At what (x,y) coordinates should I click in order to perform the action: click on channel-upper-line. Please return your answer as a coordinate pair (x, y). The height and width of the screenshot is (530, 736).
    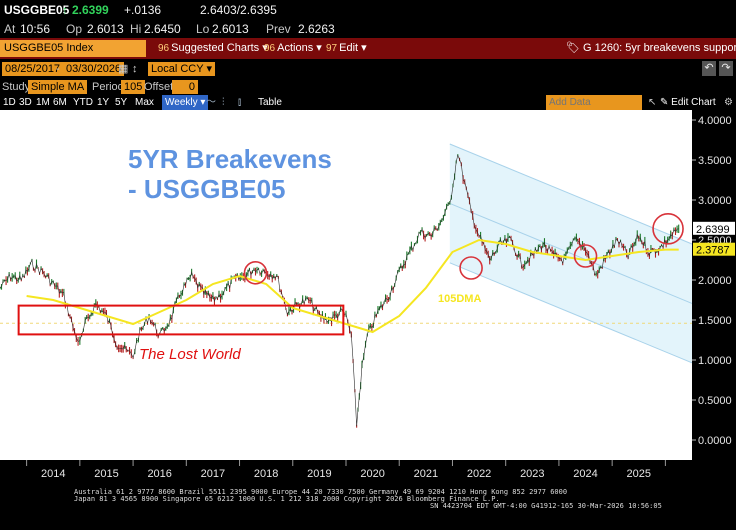
    Looking at the image, I should click on (571, 194).